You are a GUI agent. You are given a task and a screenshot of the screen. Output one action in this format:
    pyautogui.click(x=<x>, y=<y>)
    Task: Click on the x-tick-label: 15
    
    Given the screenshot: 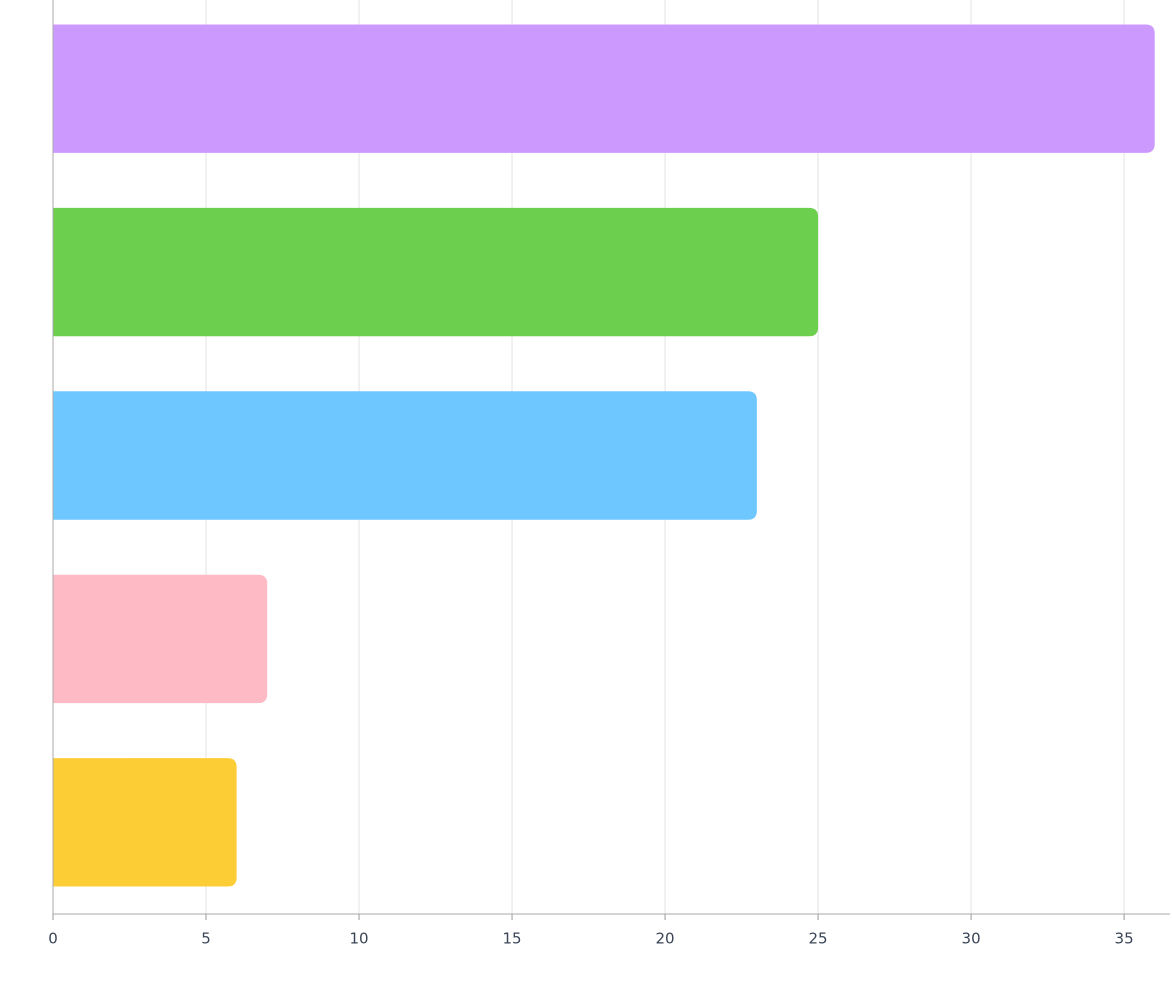 What is the action you would take?
    pyautogui.click(x=511, y=939)
    